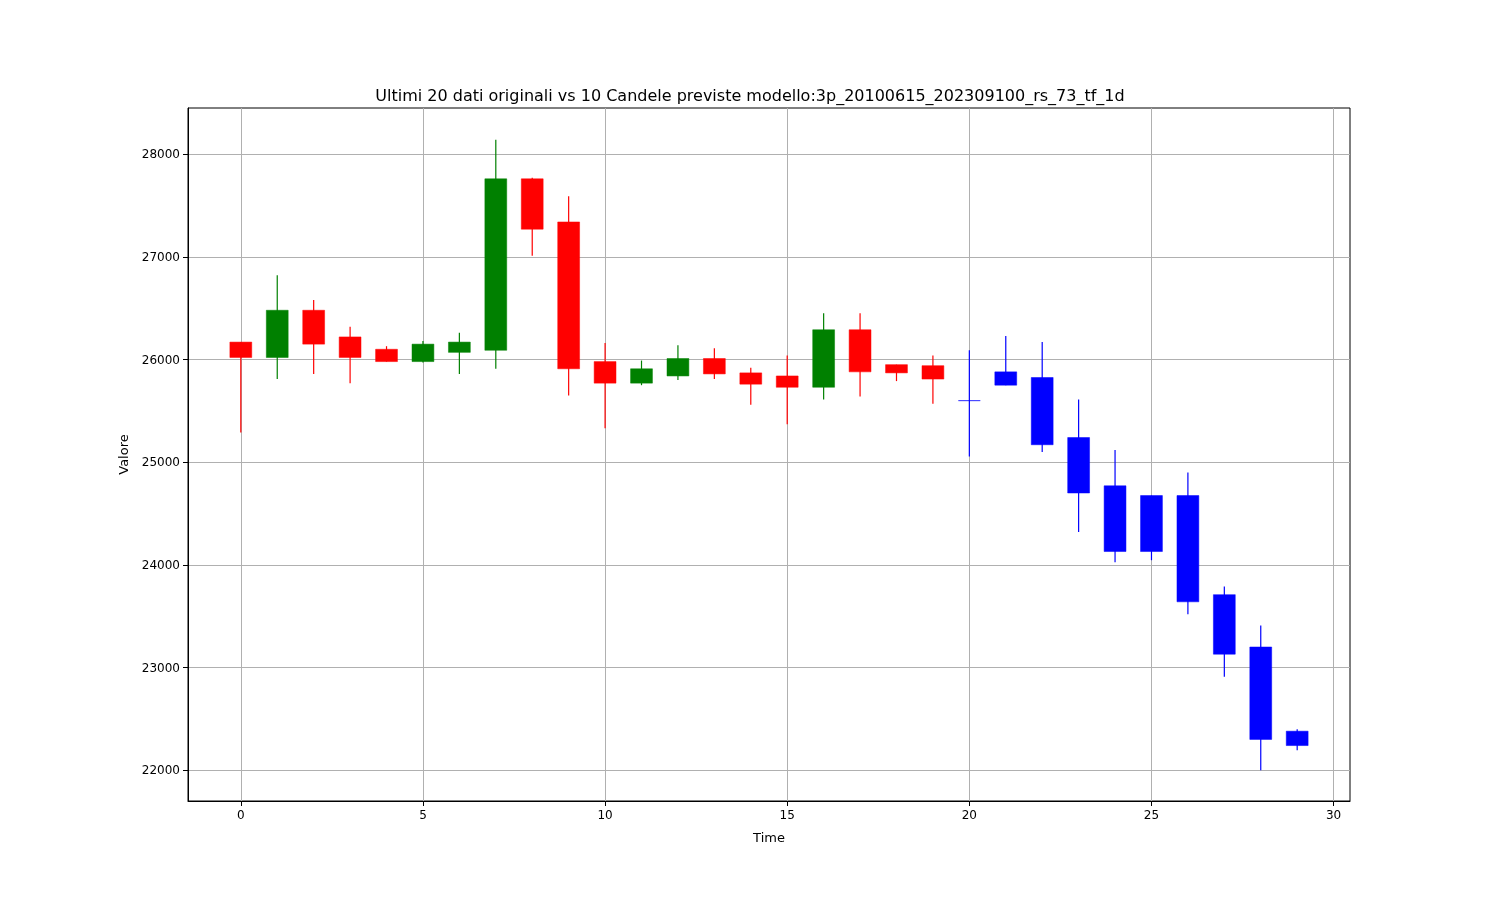  Describe the element at coordinates (160, 770) in the screenshot. I see `y-tick-label: 22000` at that location.